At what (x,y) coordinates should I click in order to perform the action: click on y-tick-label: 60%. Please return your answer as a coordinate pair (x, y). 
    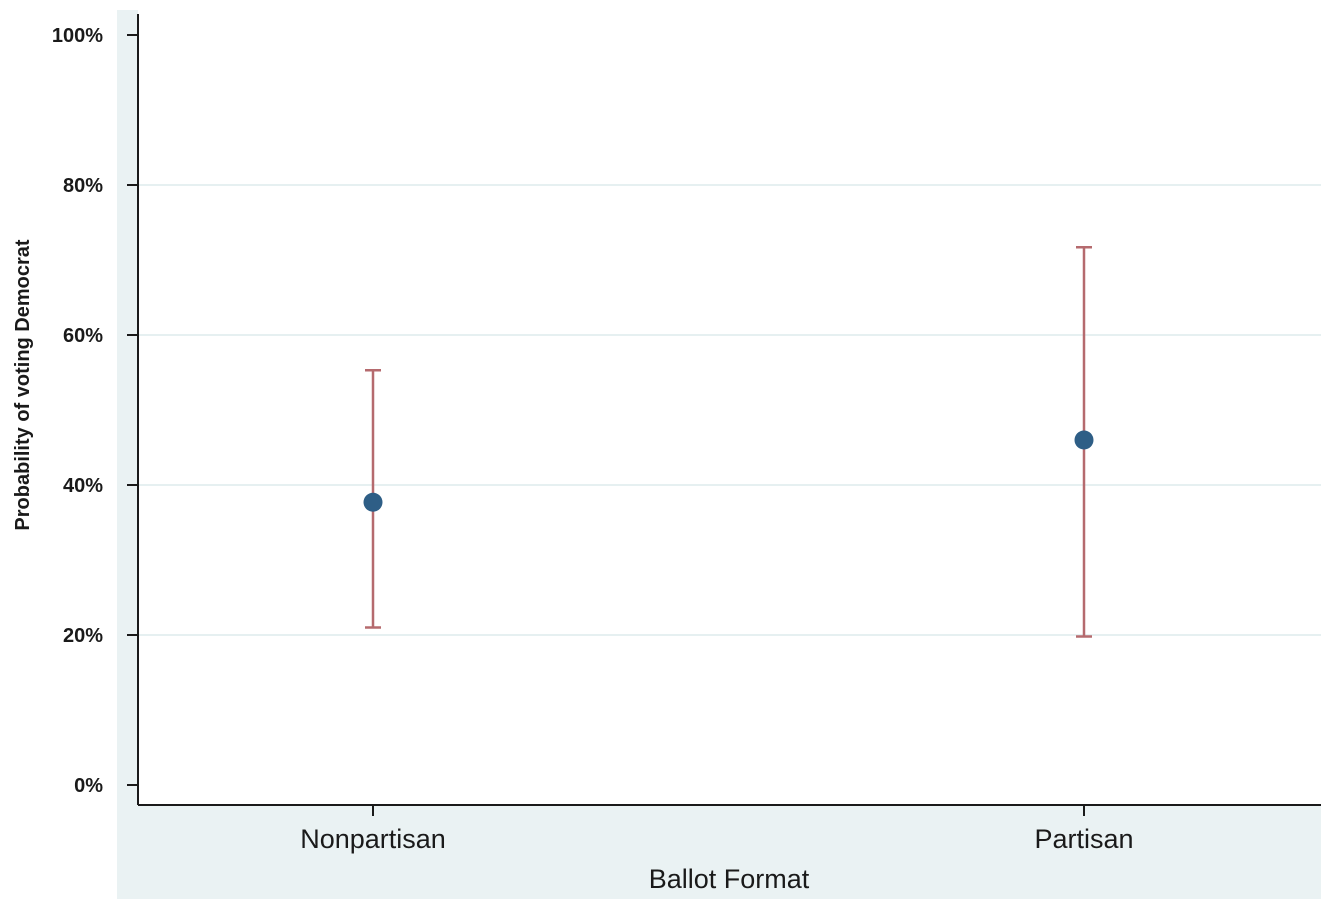
    Looking at the image, I should click on (83, 336).